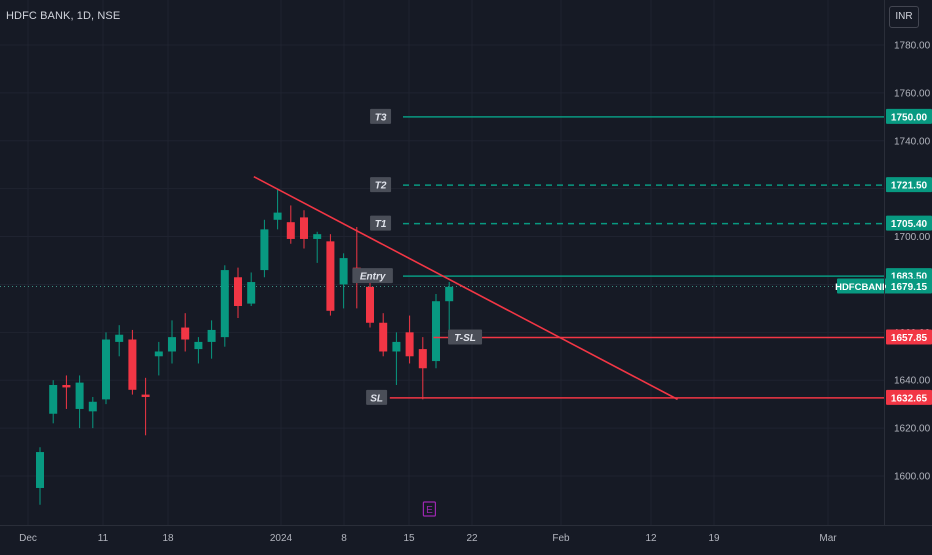 This screenshot has width=932, height=555. What do you see at coordinates (884, 262) in the screenshot?
I see `price-axis-divider` at bounding box center [884, 262].